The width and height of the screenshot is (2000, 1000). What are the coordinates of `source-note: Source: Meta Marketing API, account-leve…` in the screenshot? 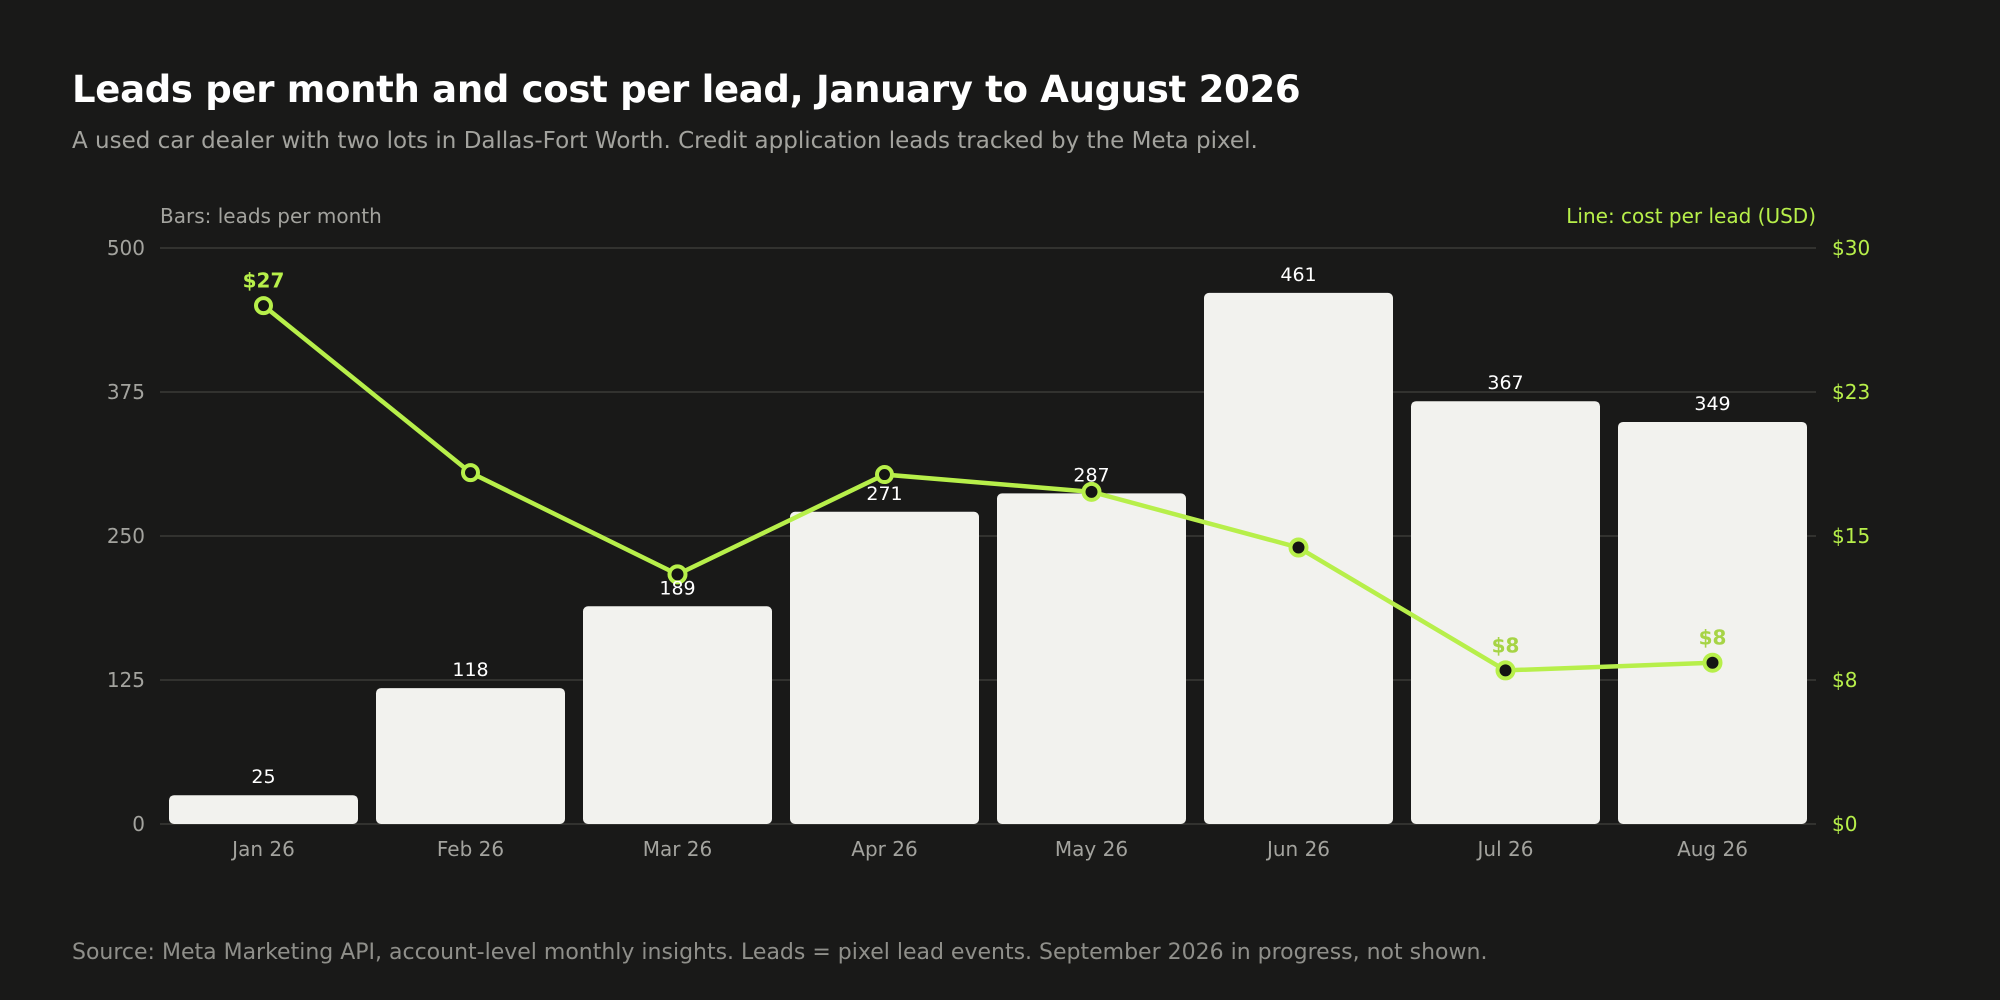 It's located at (780, 952).